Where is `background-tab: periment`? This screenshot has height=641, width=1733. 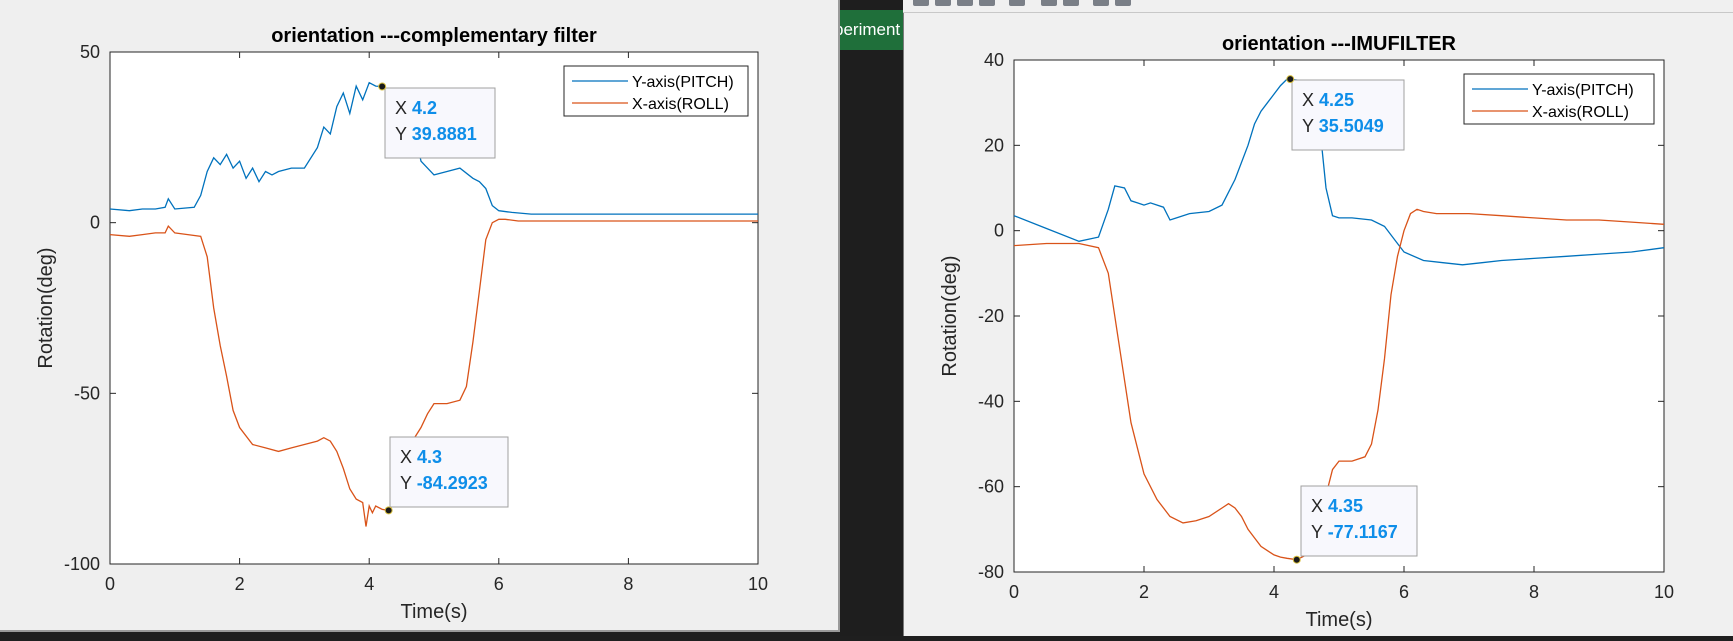
background-tab: periment is located at coordinates (871, 30).